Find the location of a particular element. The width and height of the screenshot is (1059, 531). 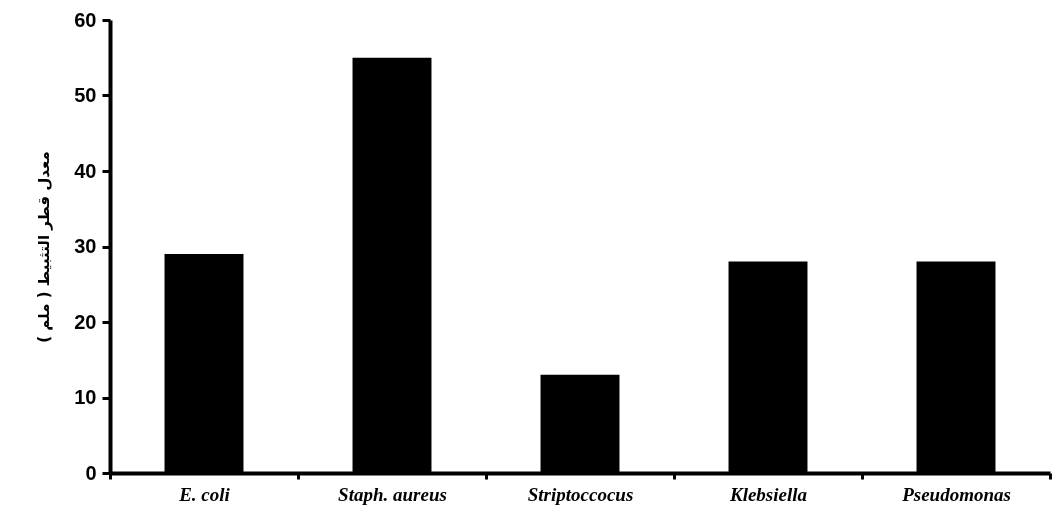

x-tick-label: Striptoccocus is located at coordinates (580, 494).